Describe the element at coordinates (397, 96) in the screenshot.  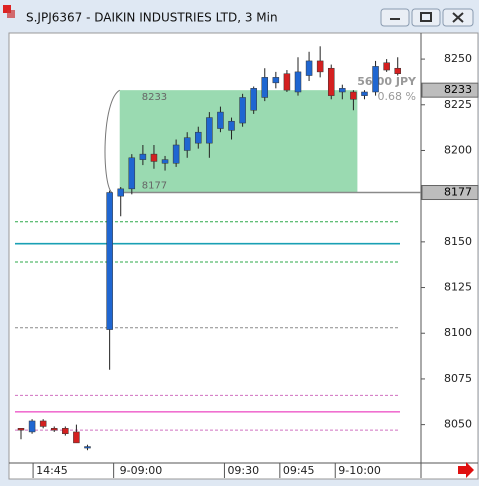
I see `change-pct-label: 0.68 %` at that location.